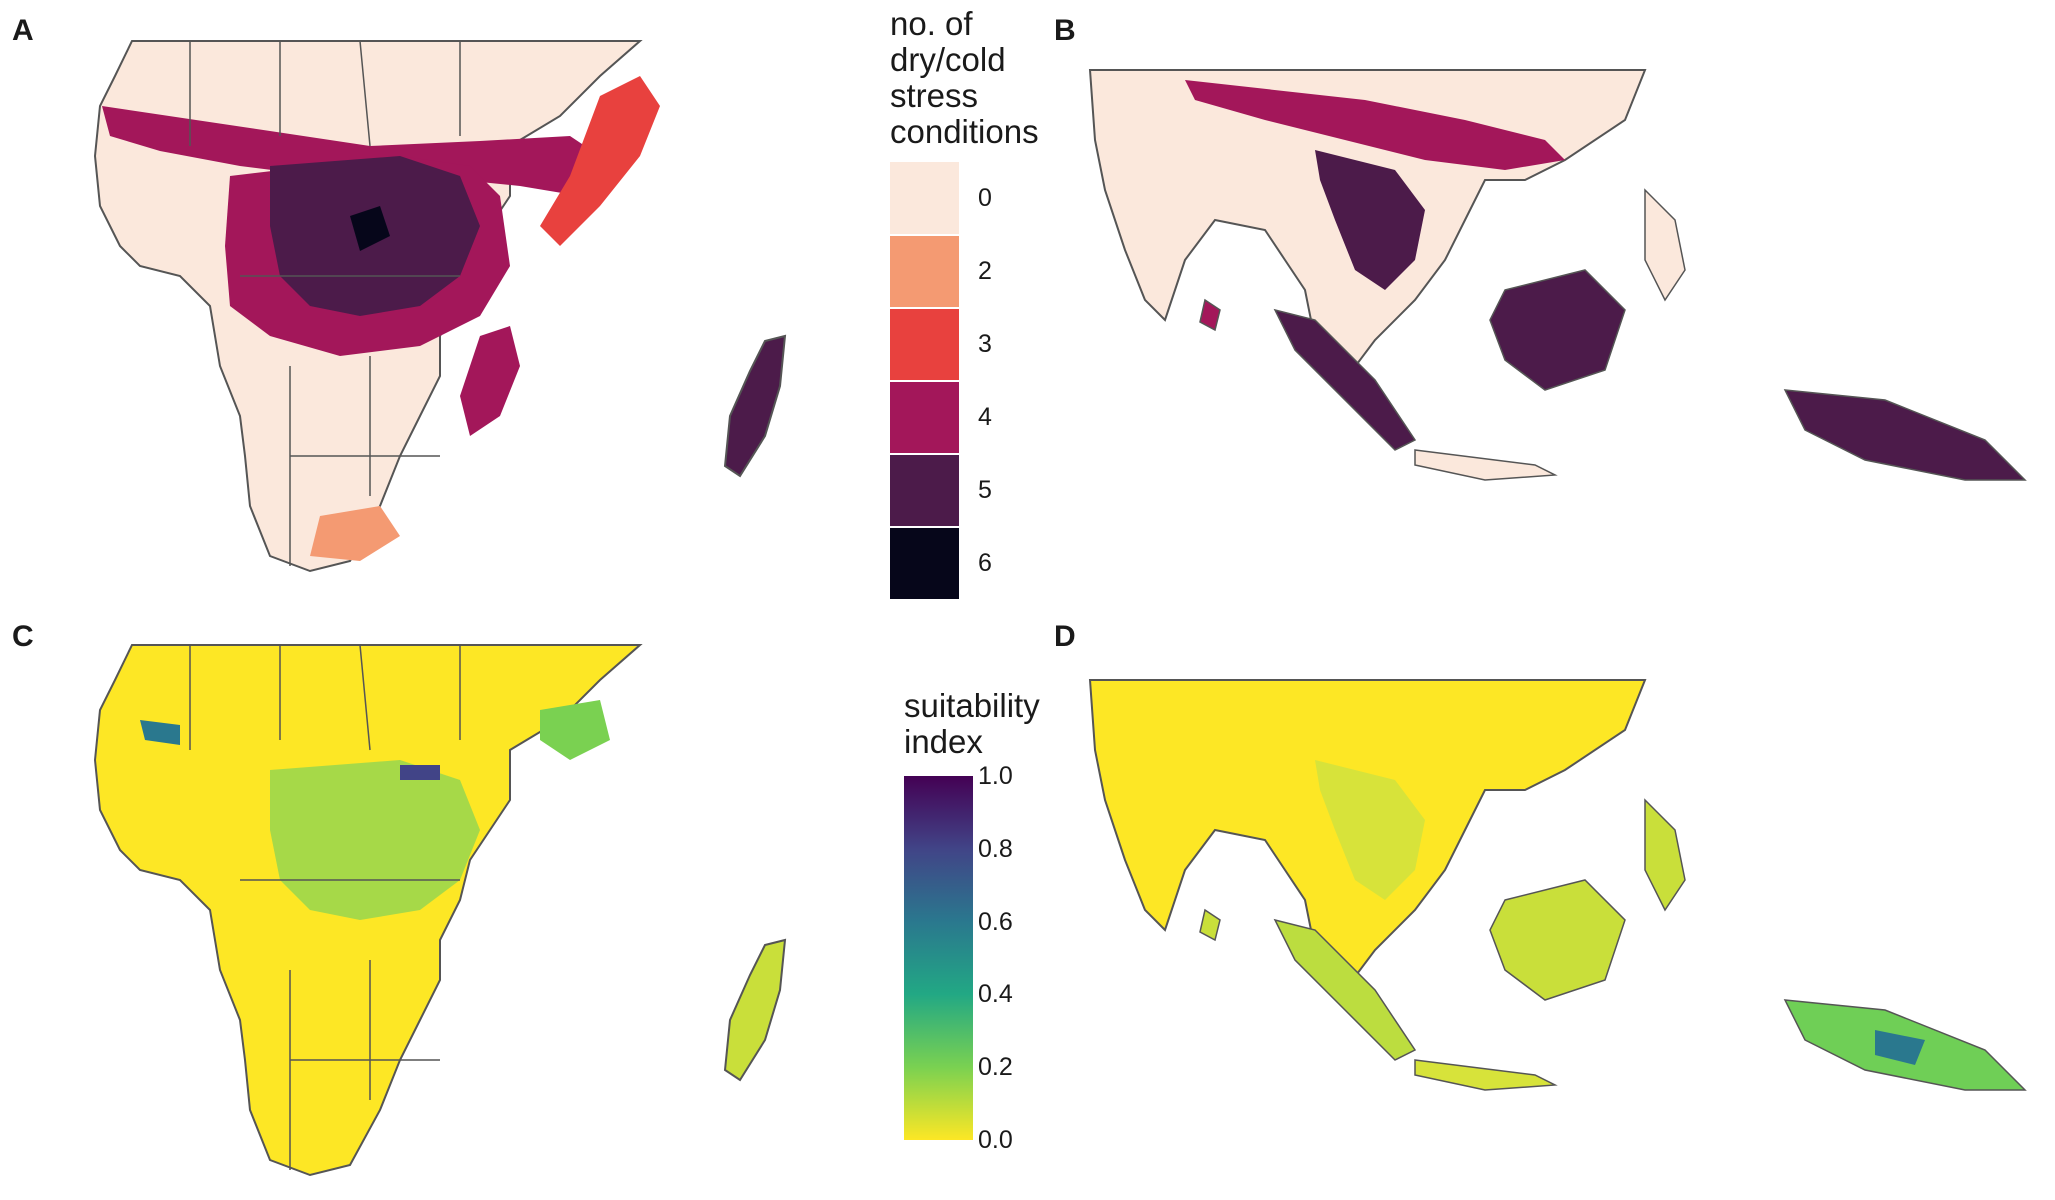 The image size is (2055, 1200). I want to click on colorbar-tick-1.0, so click(978, 776).